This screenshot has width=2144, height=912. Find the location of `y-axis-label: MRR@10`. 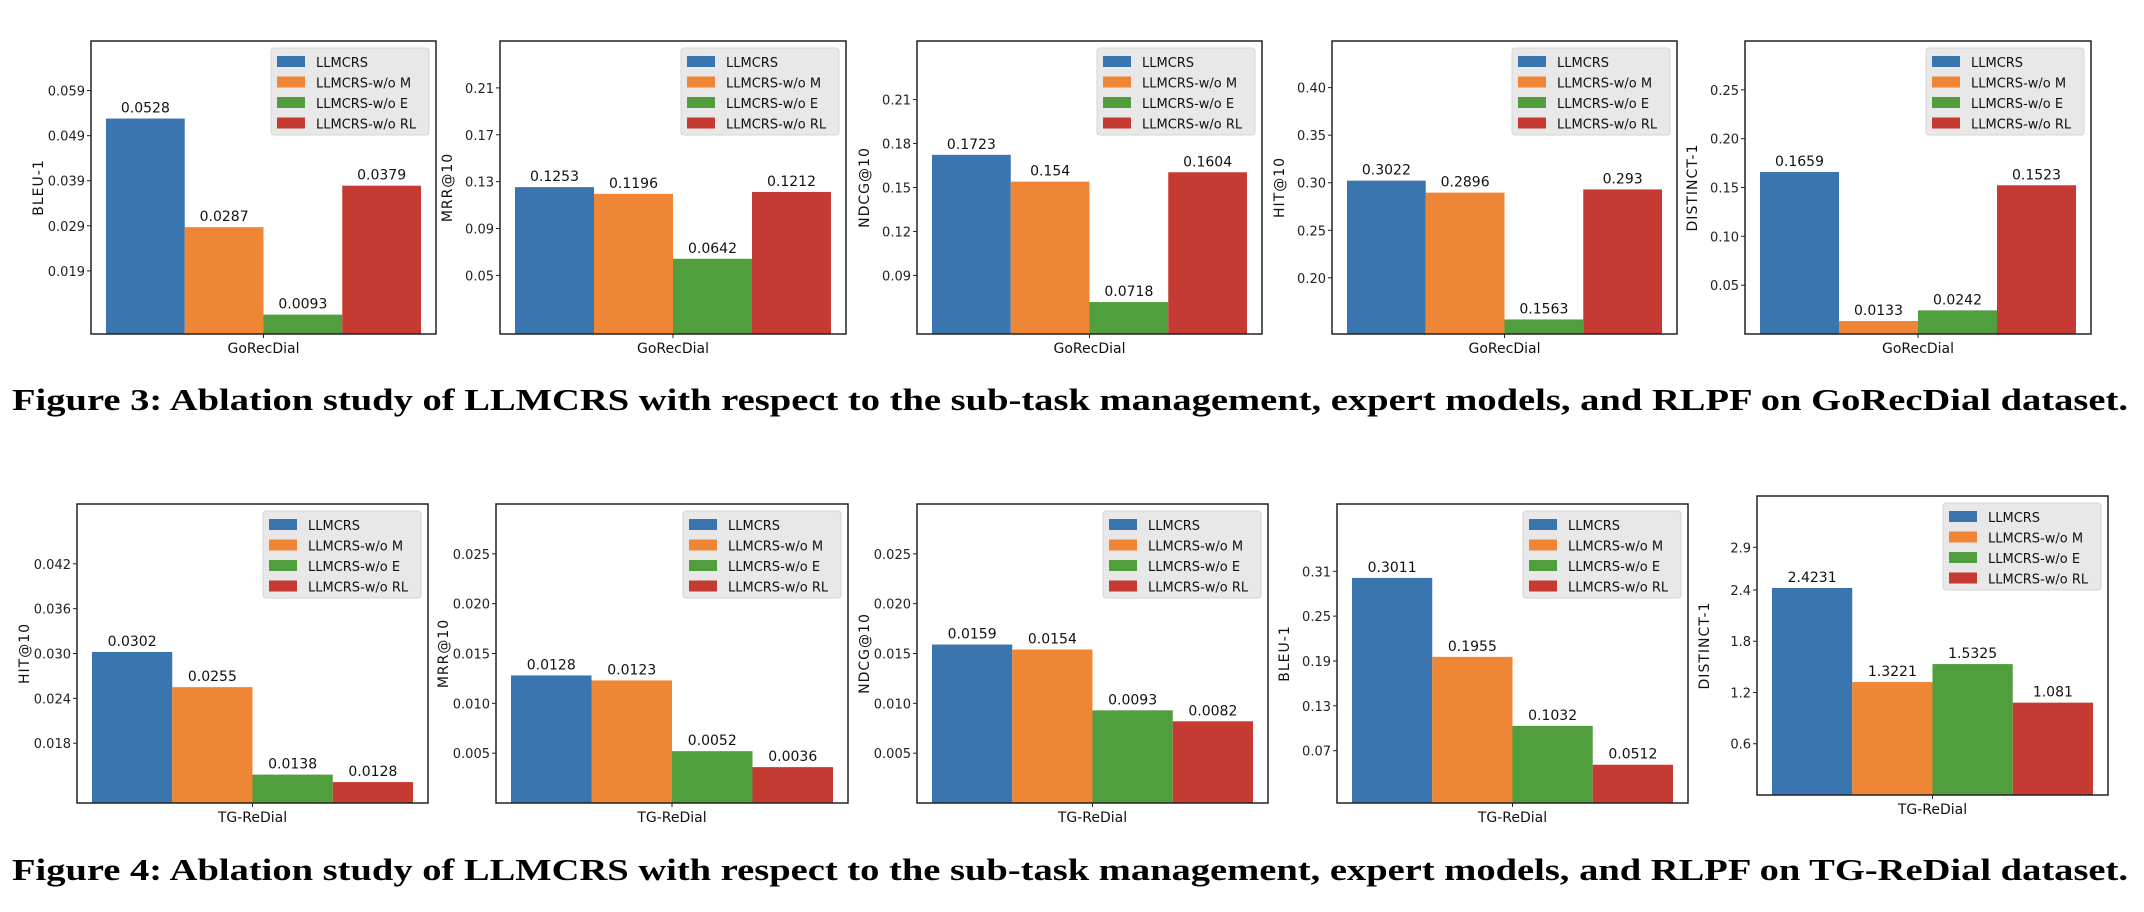

y-axis-label: MRR@10 is located at coordinates (448, 187).